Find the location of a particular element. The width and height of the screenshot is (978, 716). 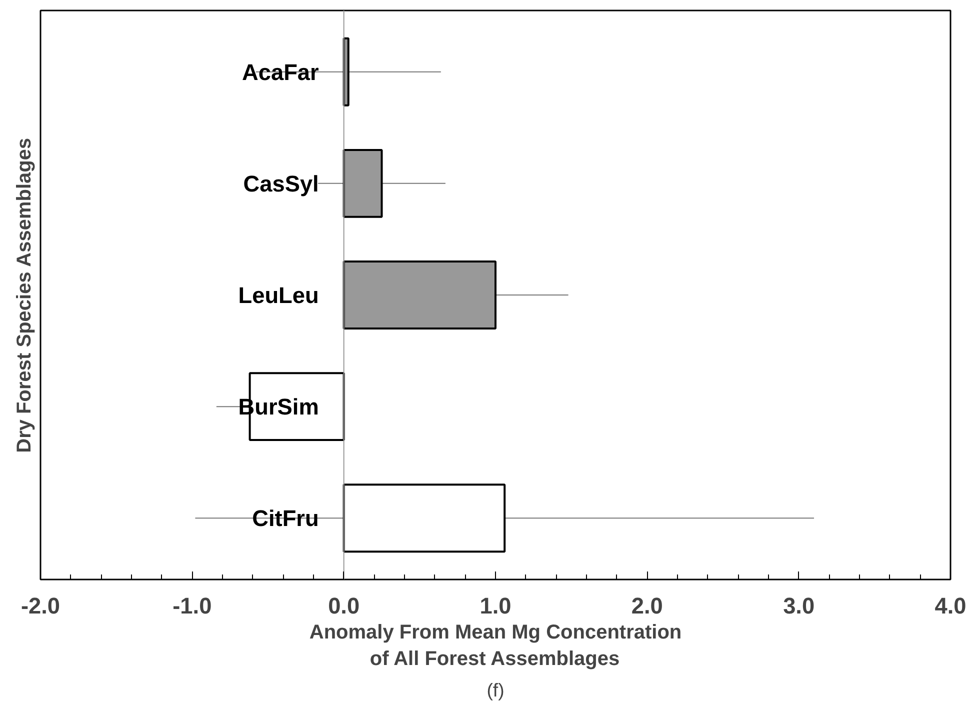

y-tick-label: CasSyl is located at coordinates (281, 183).